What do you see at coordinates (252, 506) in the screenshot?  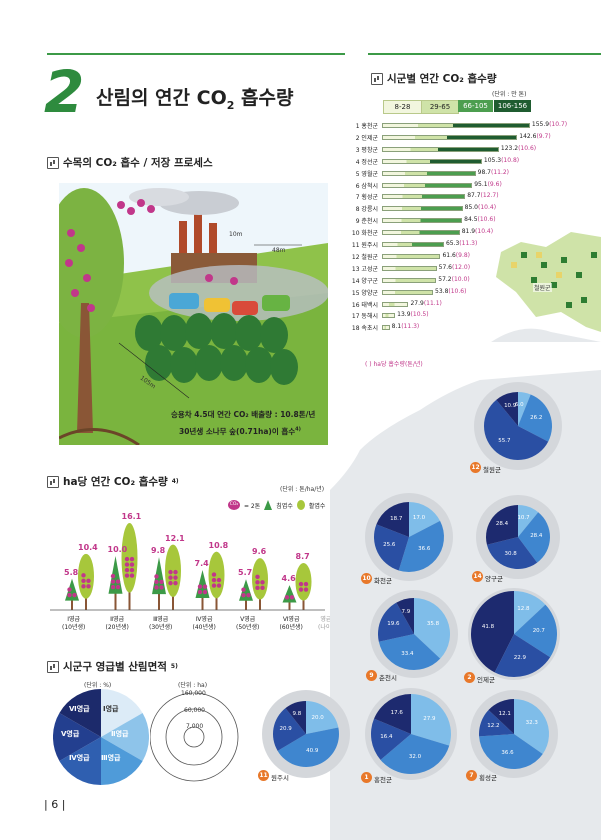 I see `co2-legend-label: = 2톤` at bounding box center [252, 506].